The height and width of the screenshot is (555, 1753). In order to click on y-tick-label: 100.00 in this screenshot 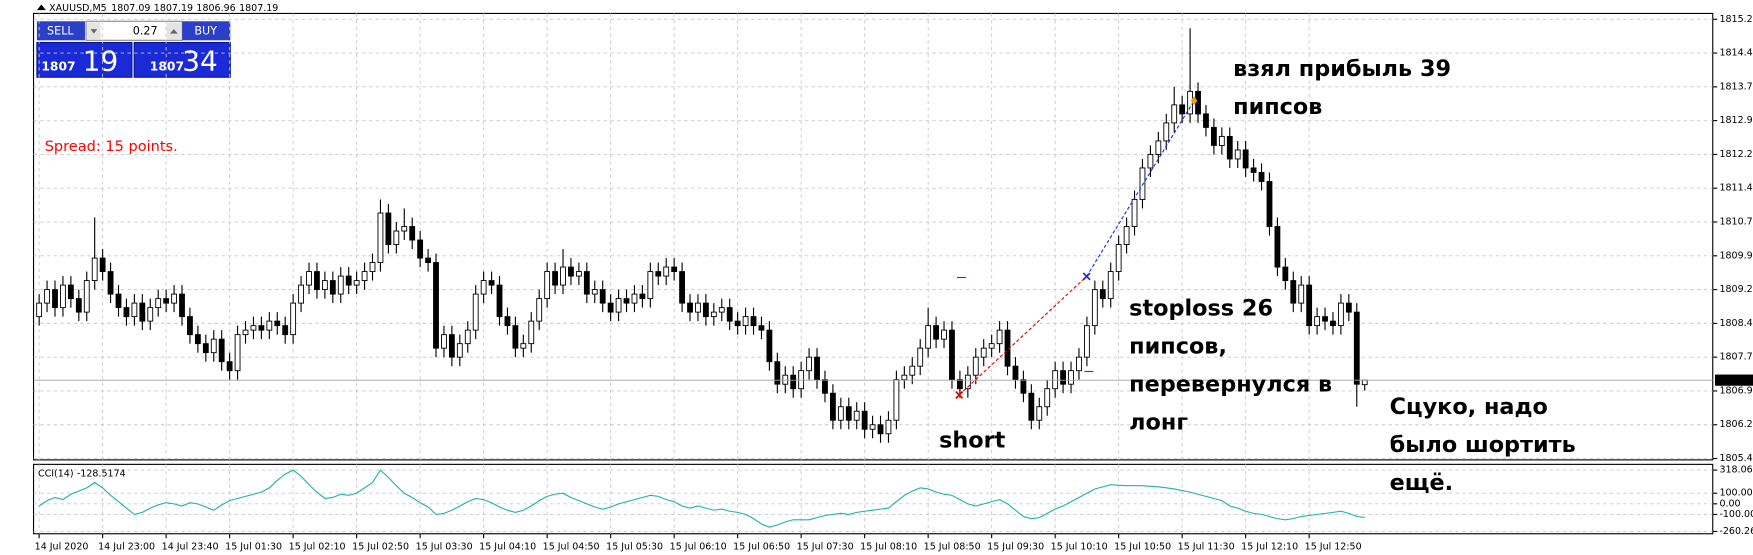, I will do `click(1735, 493)`.